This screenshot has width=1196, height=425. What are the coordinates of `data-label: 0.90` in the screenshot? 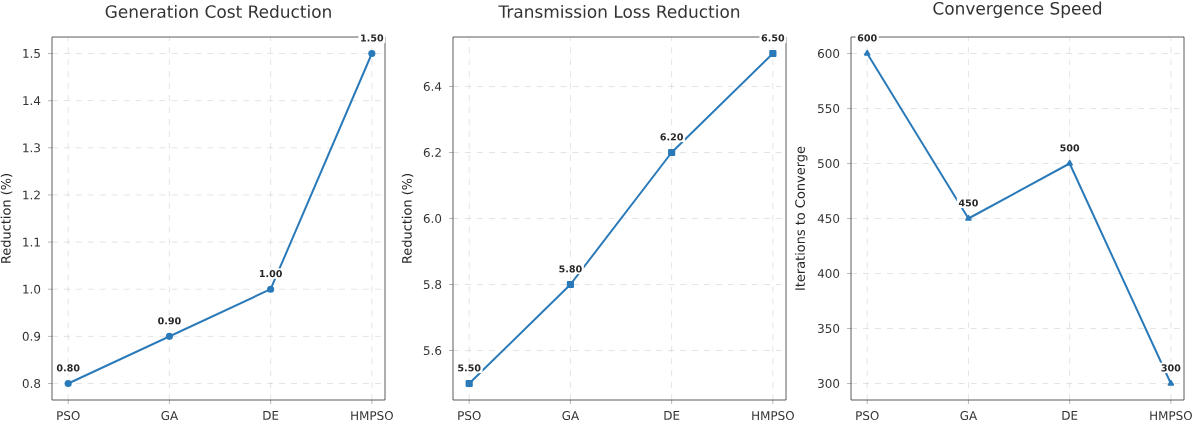 It's located at (169, 321).